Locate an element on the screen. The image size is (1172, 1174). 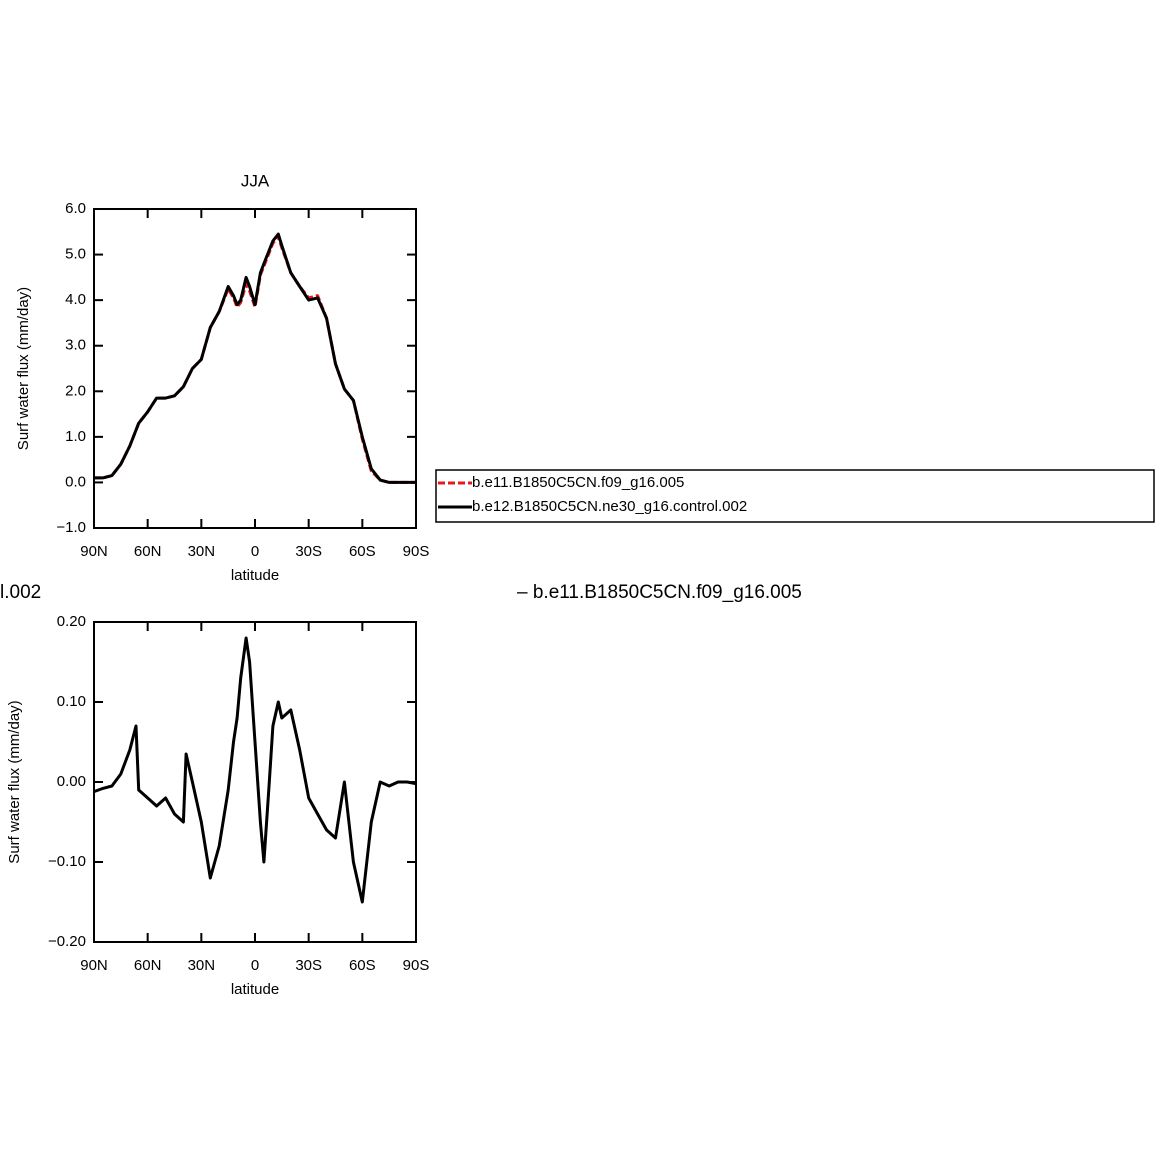
y-tick-label: 6.0 is located at coordinates (75, 208).